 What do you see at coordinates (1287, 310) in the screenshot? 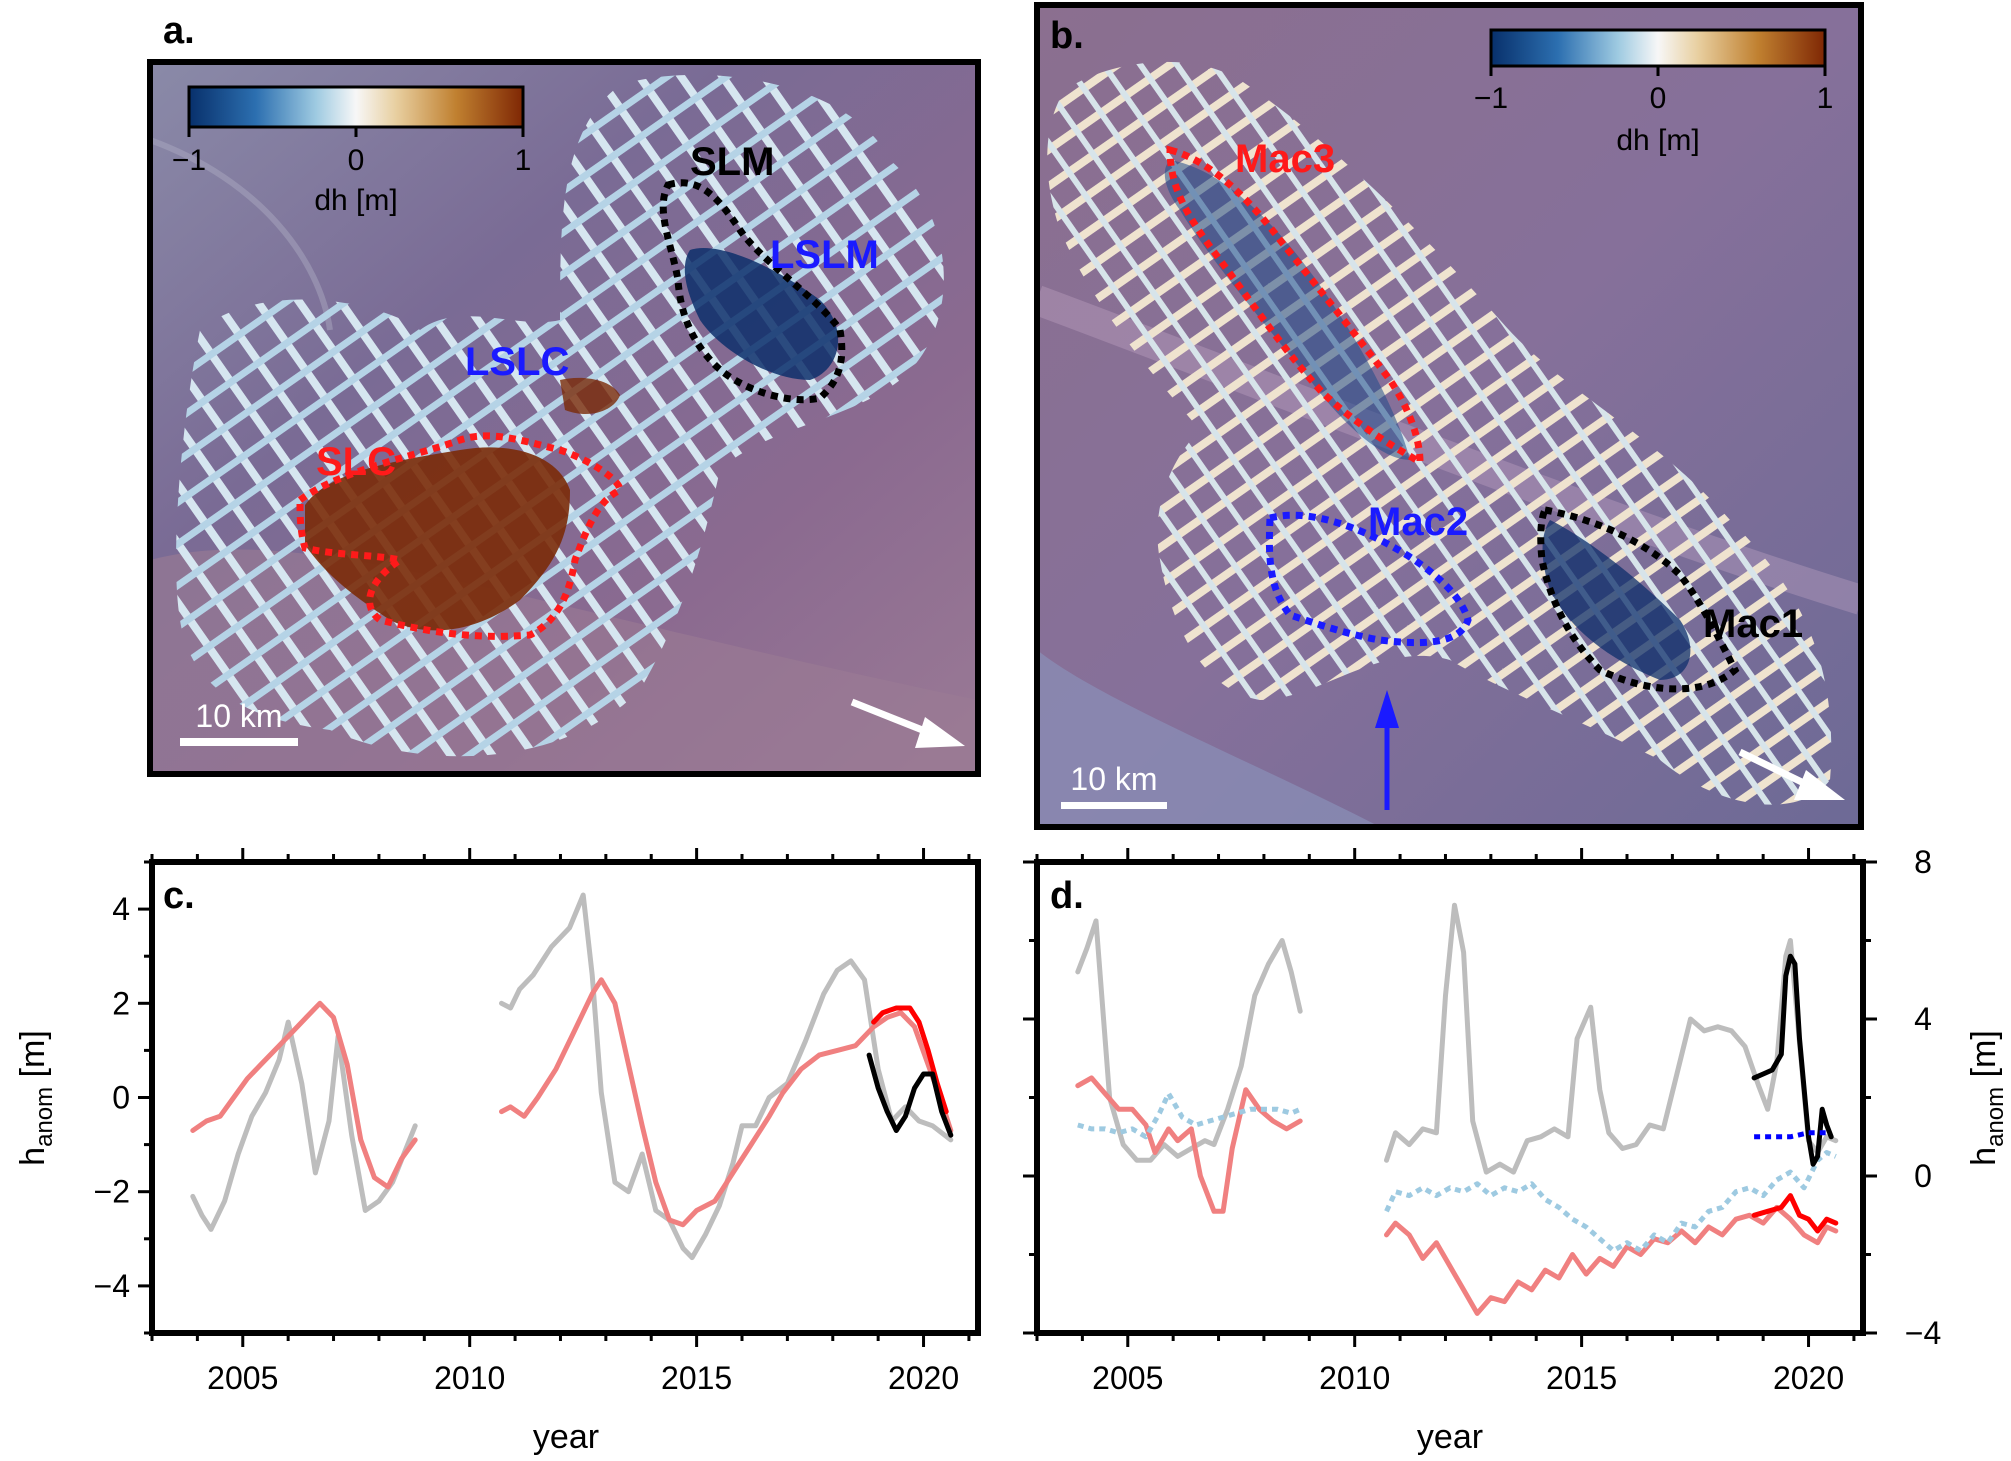
I see `panel-b-mac3-thinning` at bounding box center [1287, 310].